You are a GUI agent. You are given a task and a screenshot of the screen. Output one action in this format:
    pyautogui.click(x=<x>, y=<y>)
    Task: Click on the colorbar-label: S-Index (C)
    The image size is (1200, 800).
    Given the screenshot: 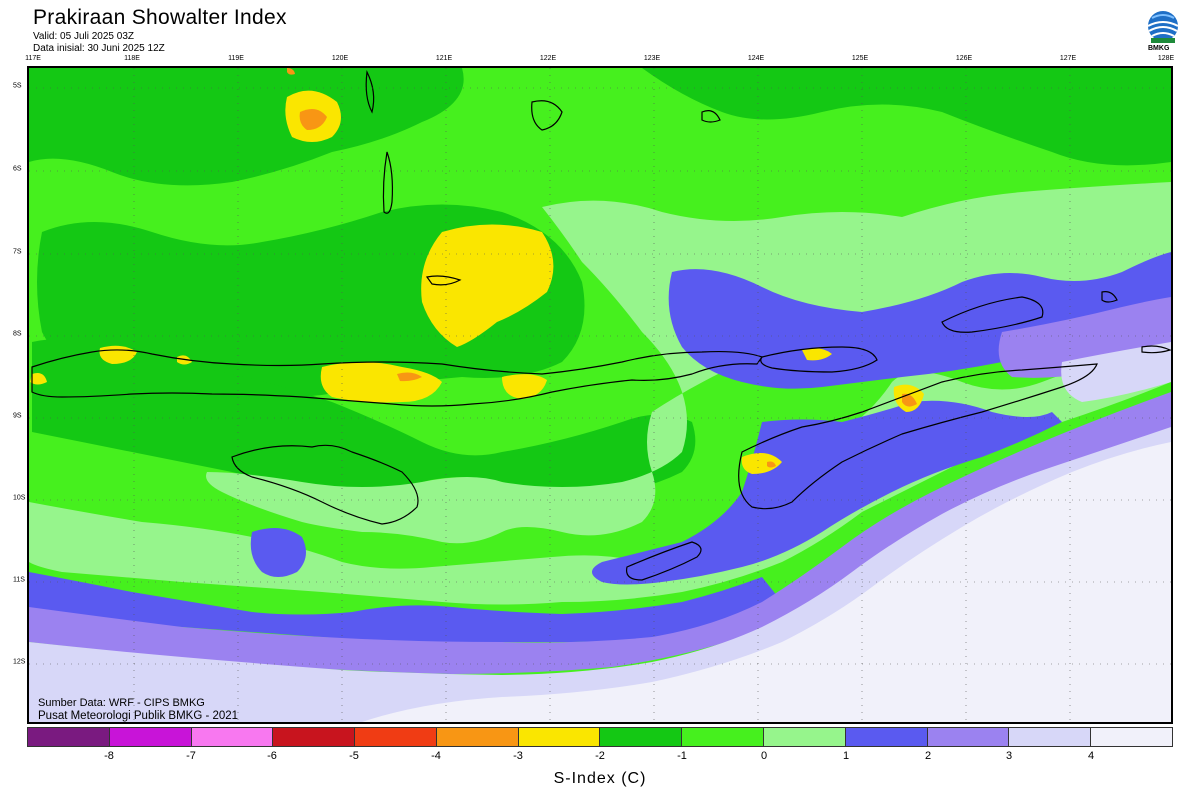 What is the action you would take?
    pyautogui.click(x=600, y=778)
    